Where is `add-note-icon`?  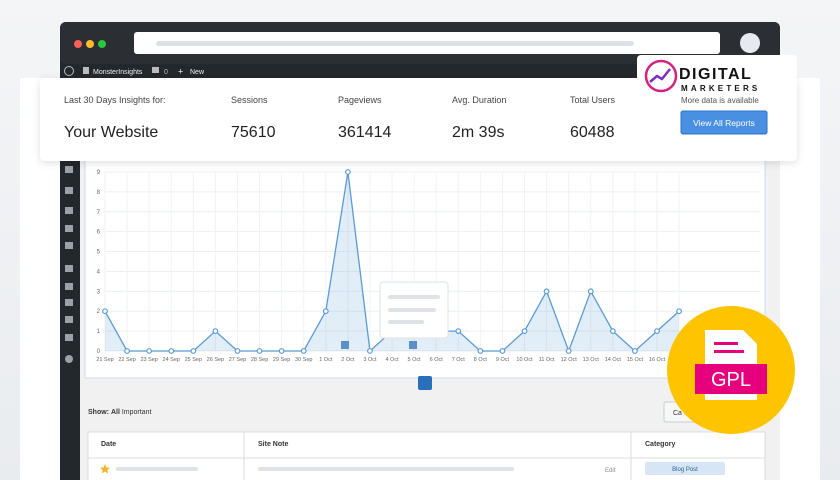 add-note-icon is located at coordinates (425, 383).